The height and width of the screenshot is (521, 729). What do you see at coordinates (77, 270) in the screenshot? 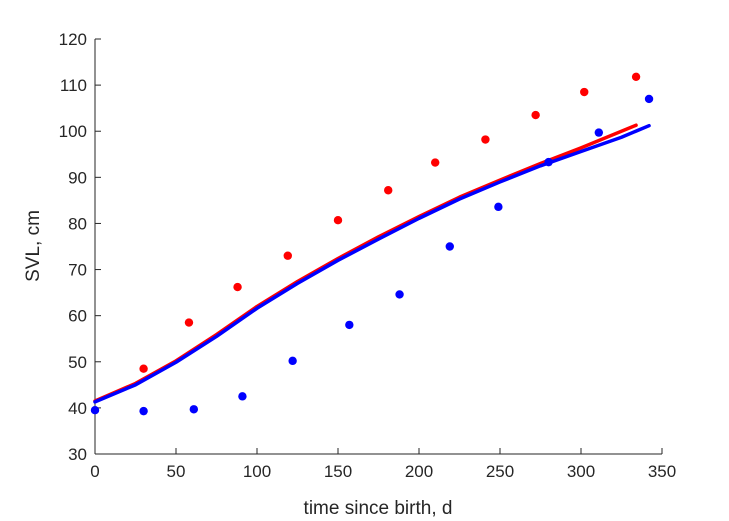
I see `y-tick-label: 70` at bounding box center [77, 270].